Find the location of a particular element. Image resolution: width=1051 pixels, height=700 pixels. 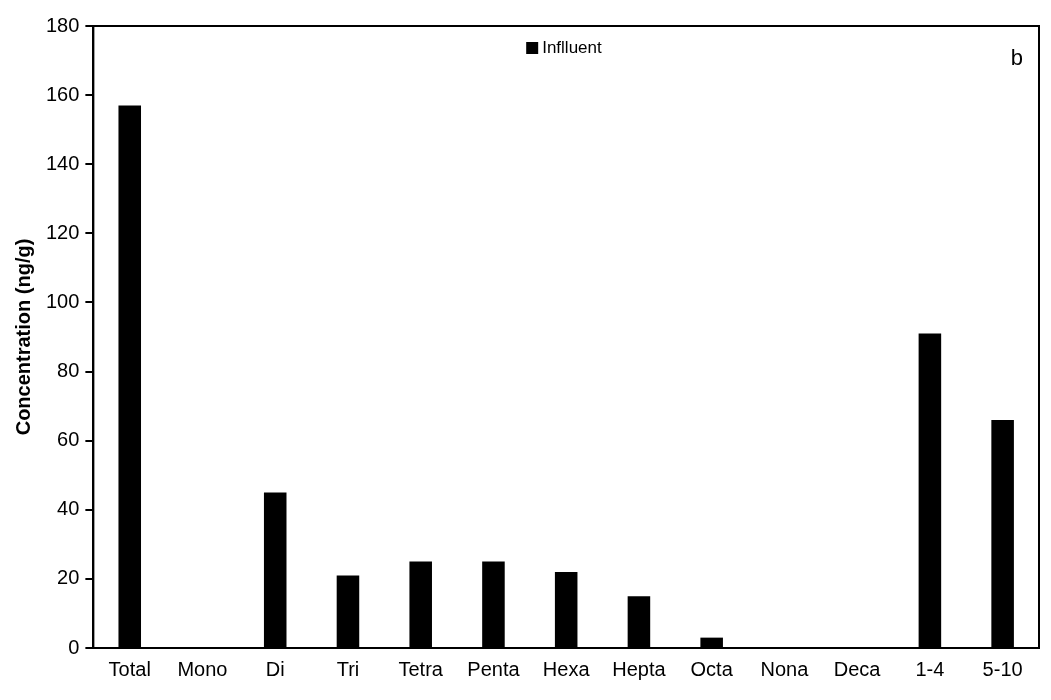

x-tick-label: Nona is located at coordinates (785, 668).